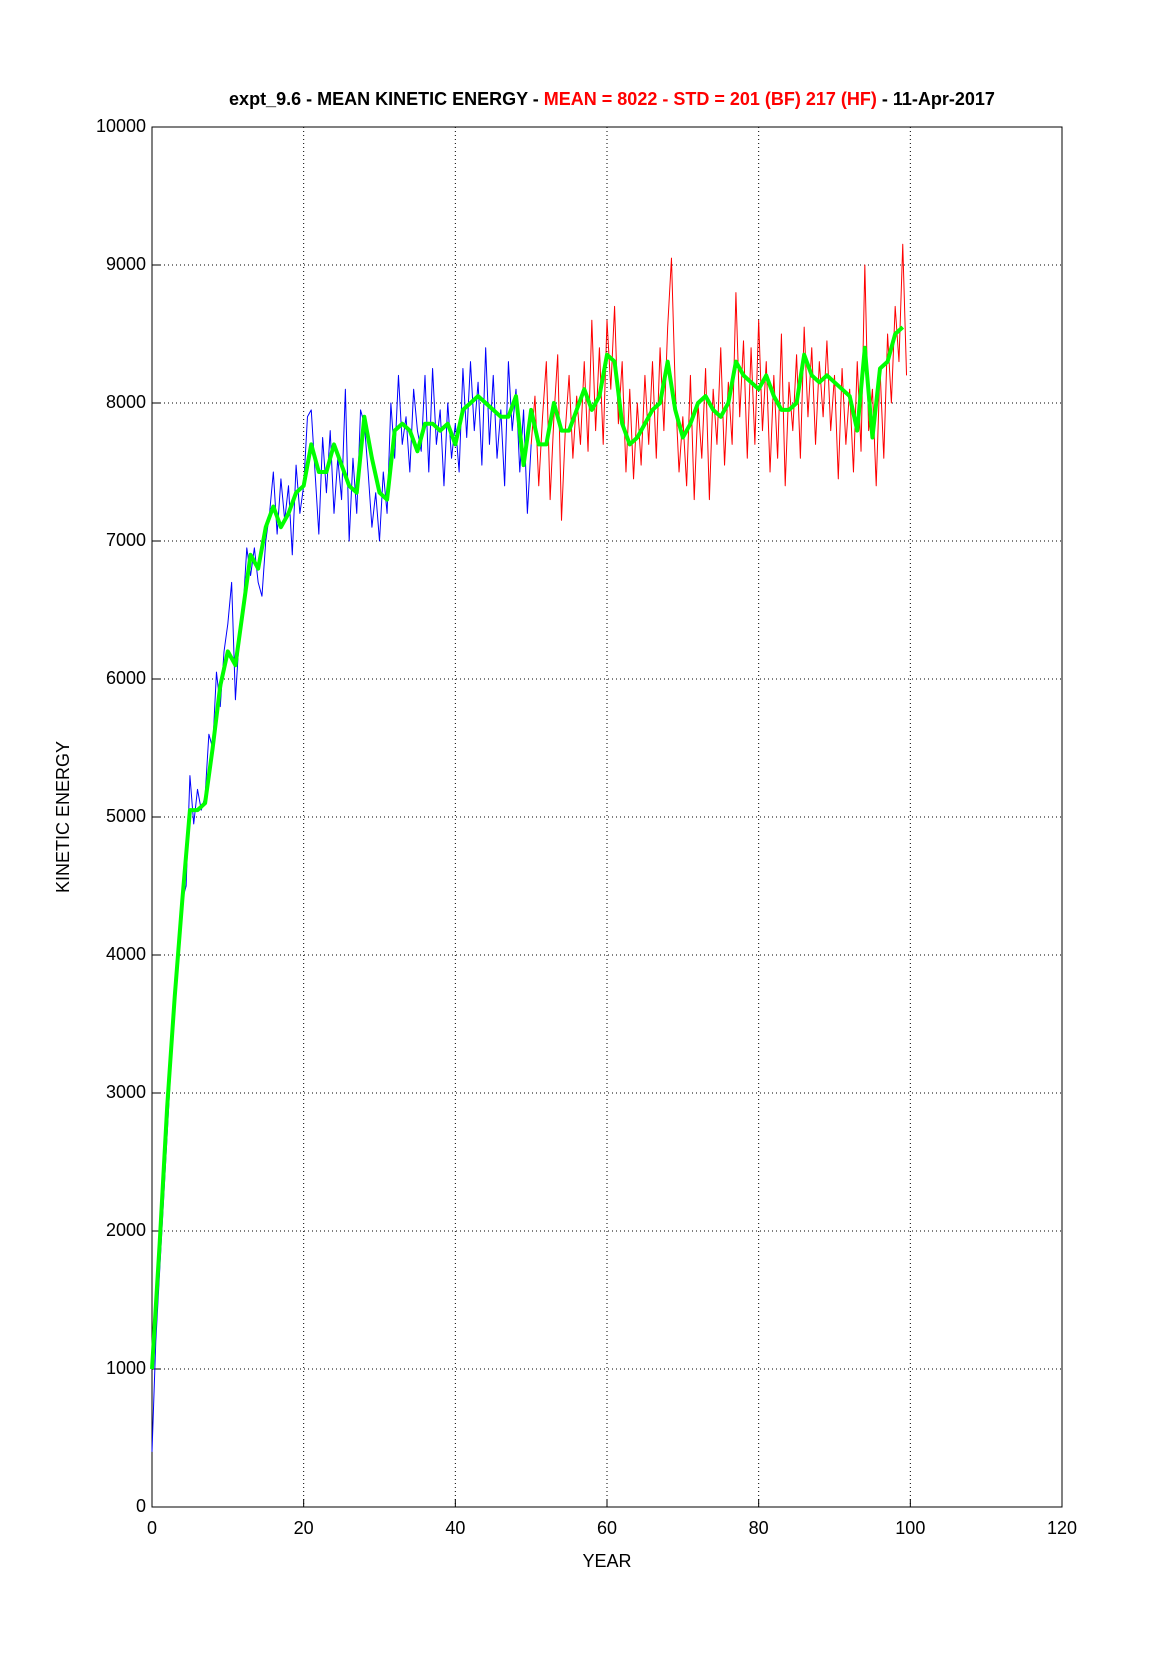 The height and width of the screenshot is (1679, 1165). Describe the element at coordinates (126, 1368) in the screenshot. I see `y-tick-label: 1000` at that location.